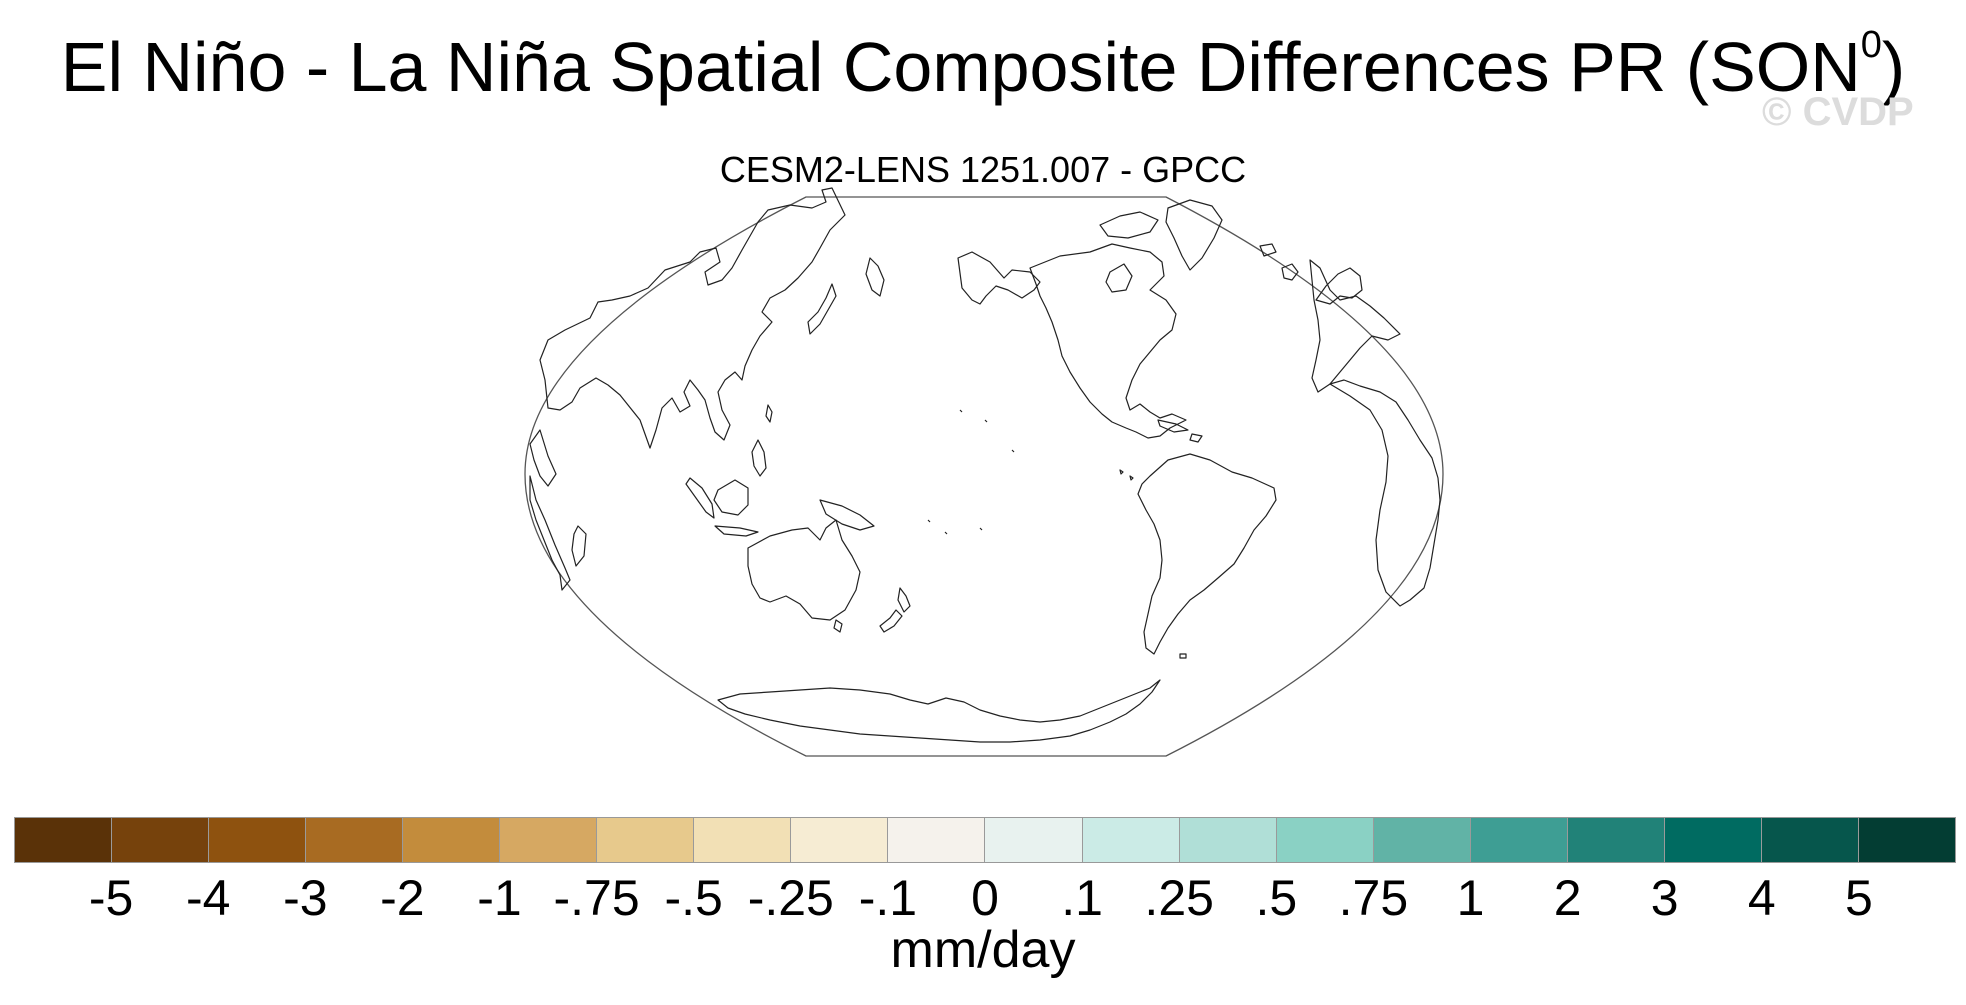 The width and height of the screenshot is (1966, 1005). Describe the element at coordinates (579, 546) in the screenshot. I see `madagascar-coast` at that location.